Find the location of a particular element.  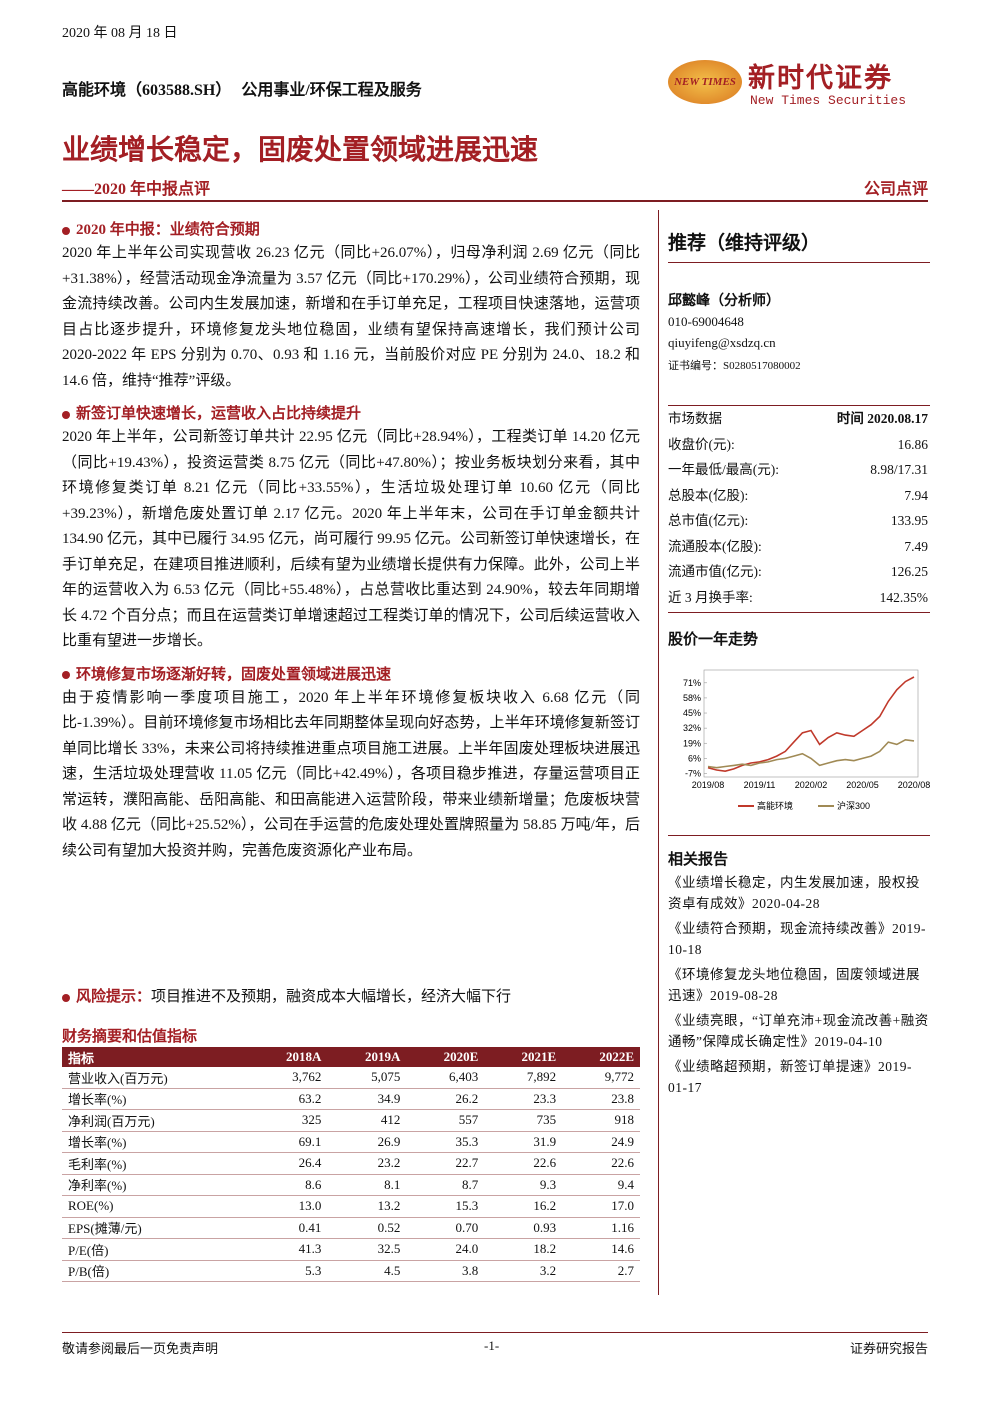

header-cell: 2019A is located at coordinates (367, 1057).